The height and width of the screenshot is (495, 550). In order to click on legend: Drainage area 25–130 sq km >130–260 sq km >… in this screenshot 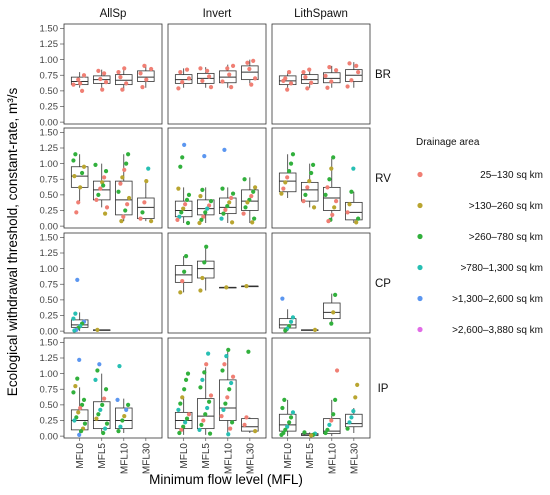, I will do `click(479, 236)`.